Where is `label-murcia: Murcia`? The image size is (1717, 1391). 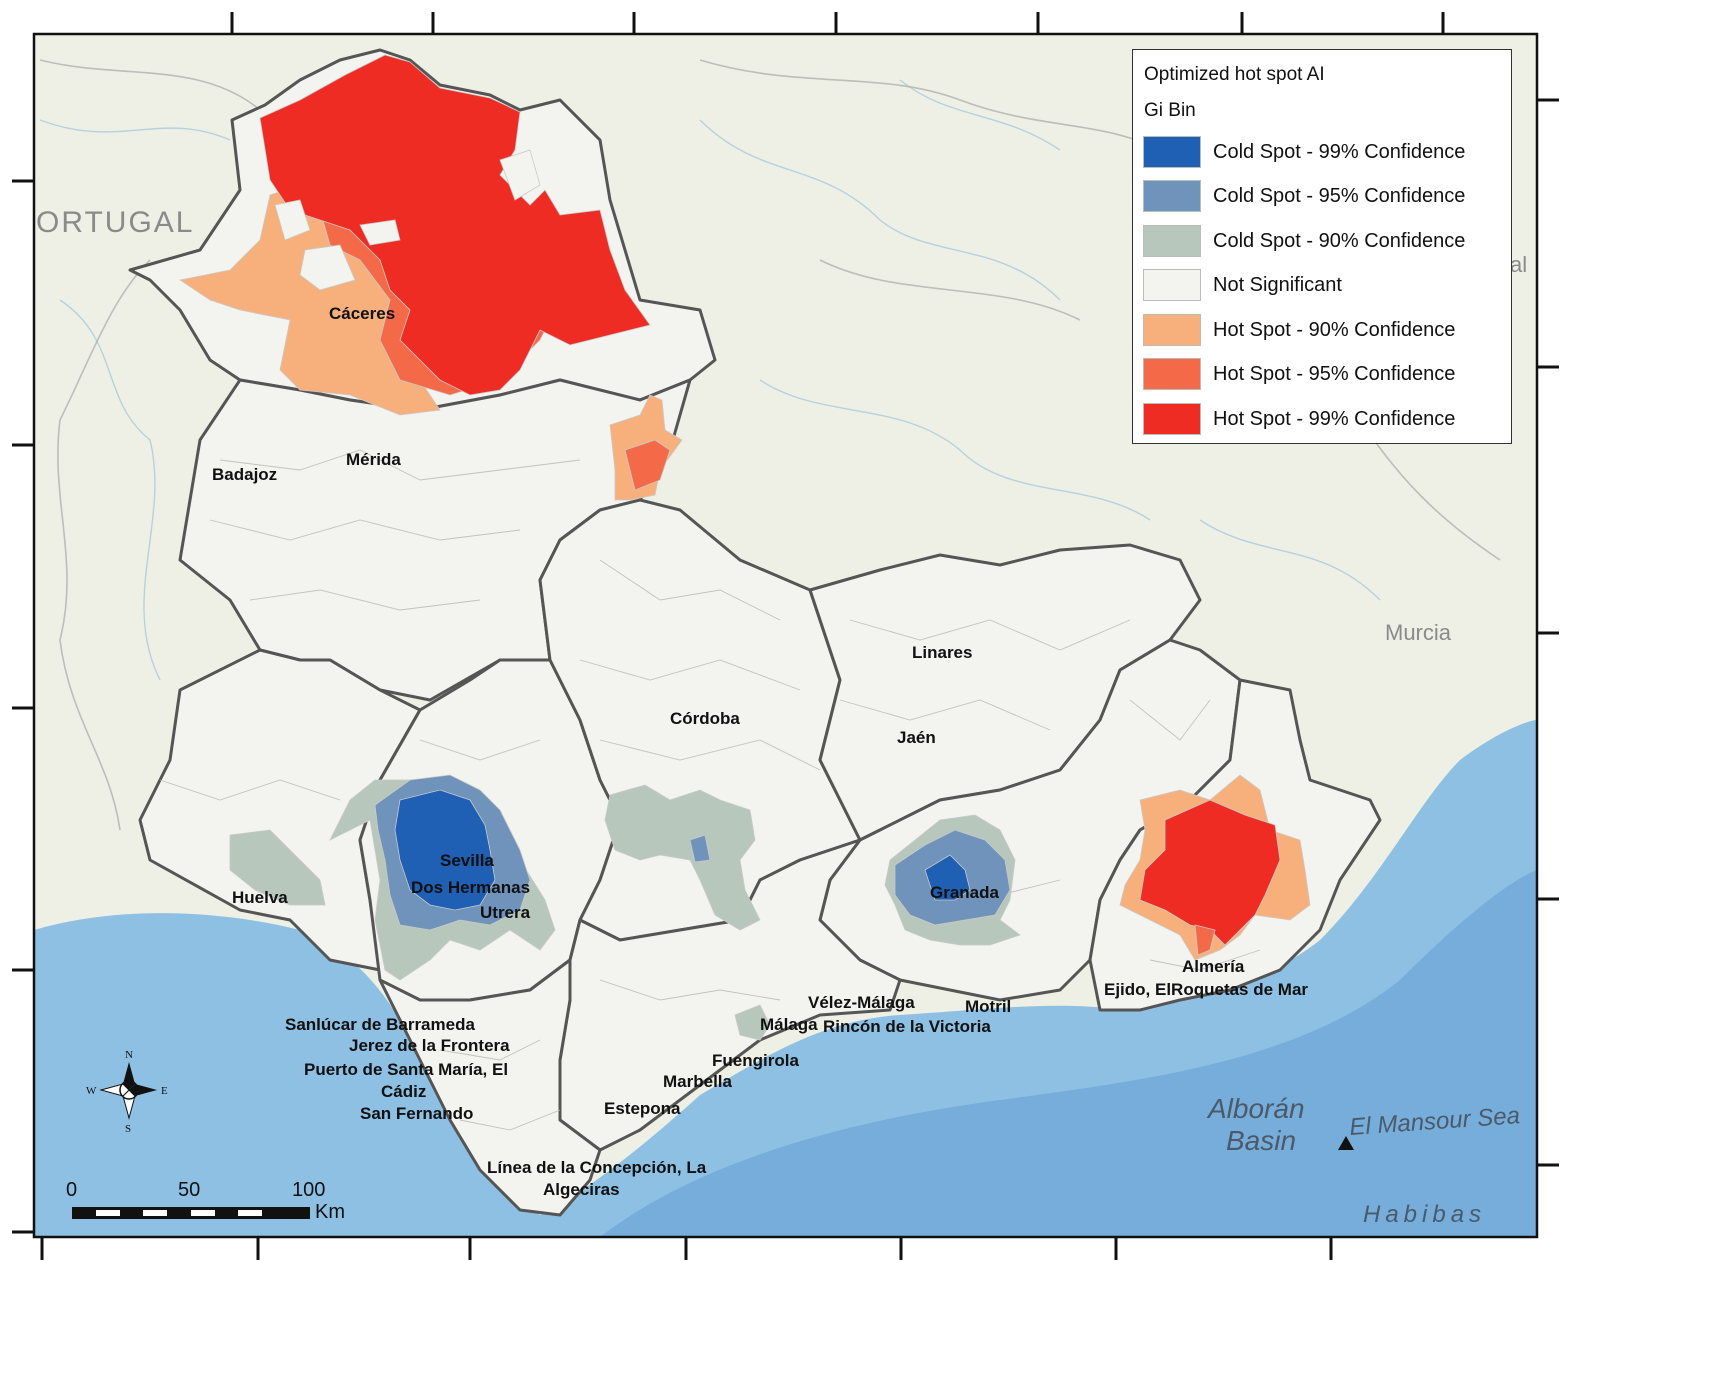 label-murcia: Murcia is located at coordinates (1418, 632).